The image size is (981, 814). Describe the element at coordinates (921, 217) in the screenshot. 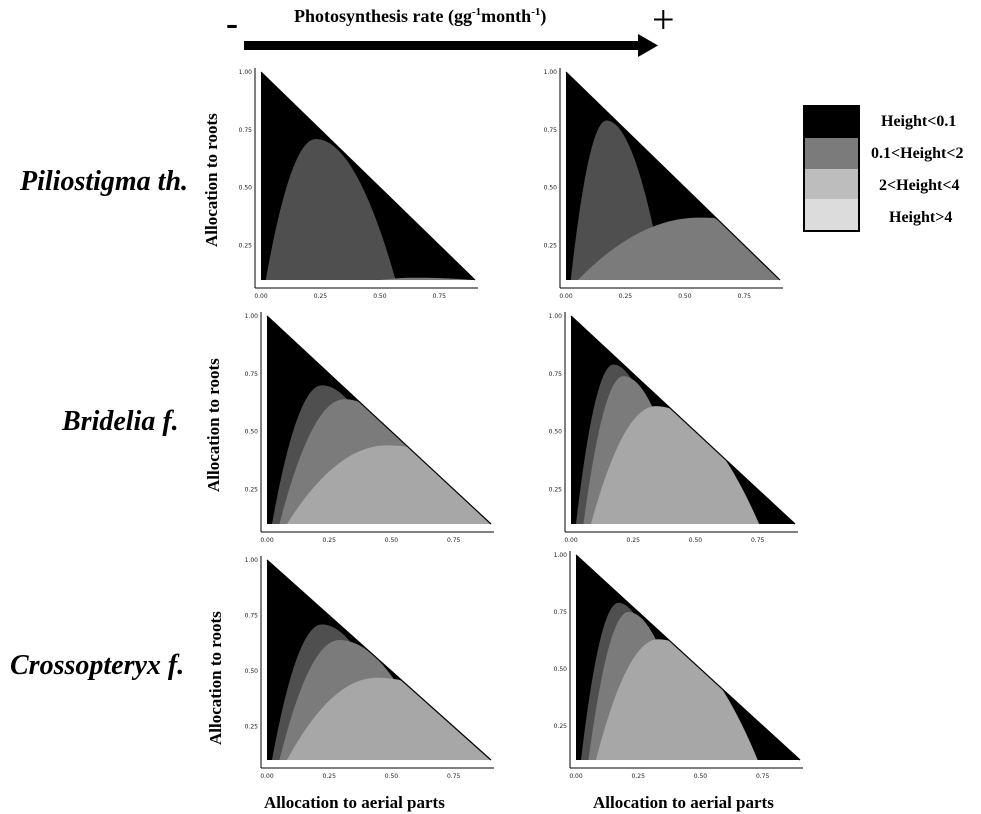

I see `legend-label-height-gt-4: Height>4` at that location.